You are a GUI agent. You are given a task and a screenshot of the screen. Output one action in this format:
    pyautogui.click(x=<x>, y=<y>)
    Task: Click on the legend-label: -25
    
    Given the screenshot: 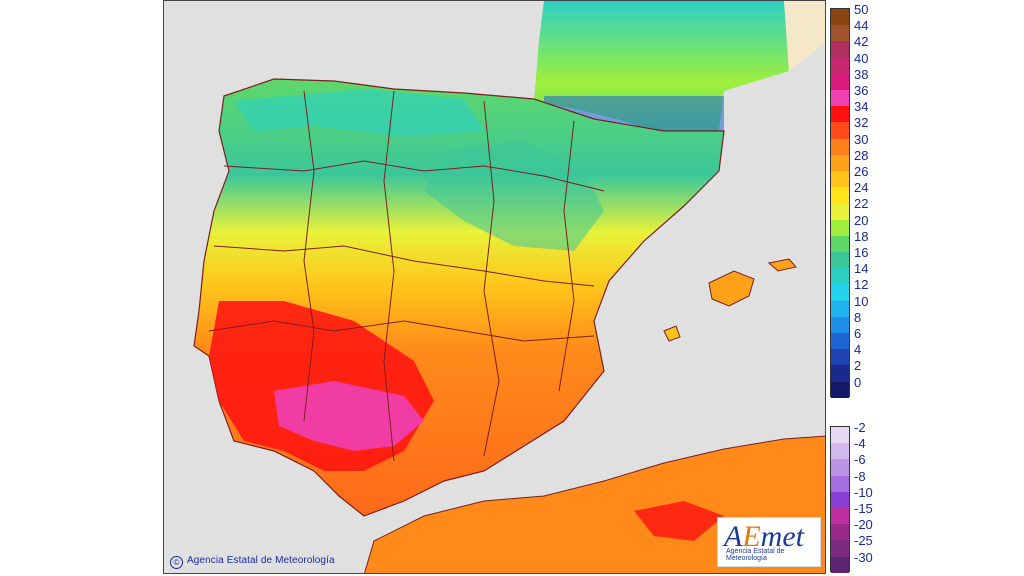 What is the action you would take?
    pyautogui.click(x=863, y=541)
    